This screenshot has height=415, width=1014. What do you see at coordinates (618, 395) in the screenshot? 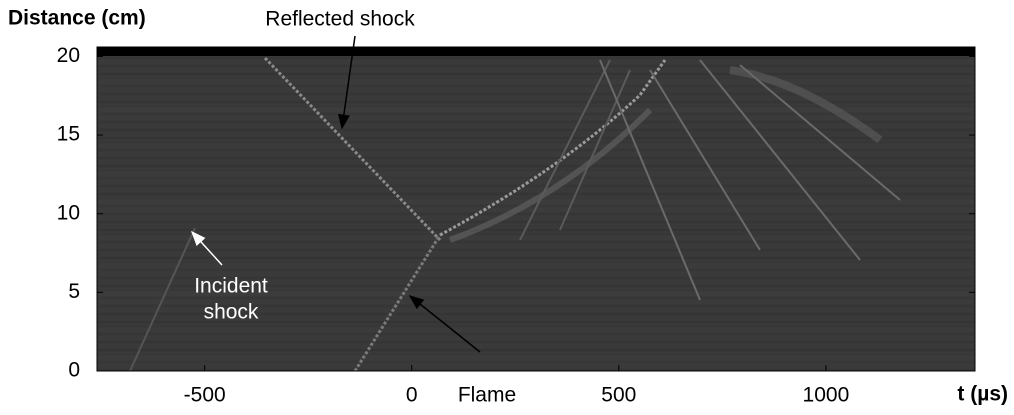
I see `x-tick-label: 500` at bounding box center [618, 395].